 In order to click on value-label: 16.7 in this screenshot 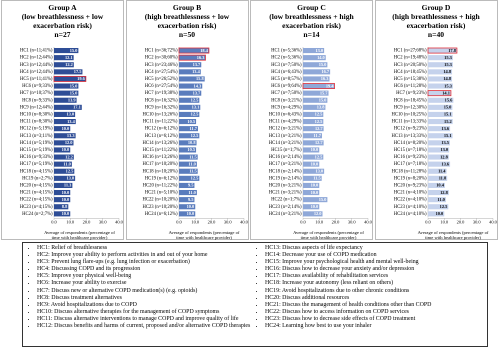, I will do `click(325, 71)`.